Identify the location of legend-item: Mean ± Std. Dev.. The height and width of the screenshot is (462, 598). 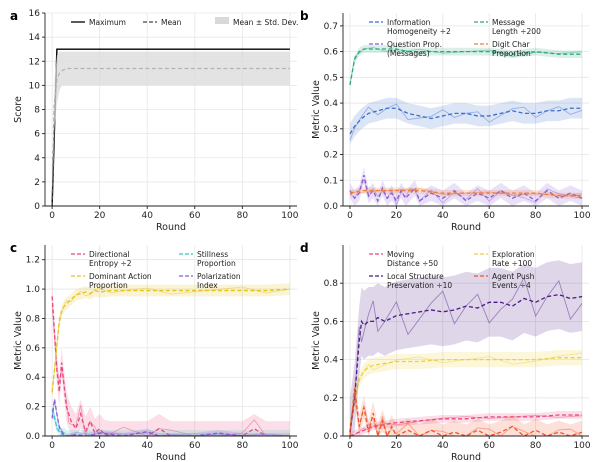
(256, 22).